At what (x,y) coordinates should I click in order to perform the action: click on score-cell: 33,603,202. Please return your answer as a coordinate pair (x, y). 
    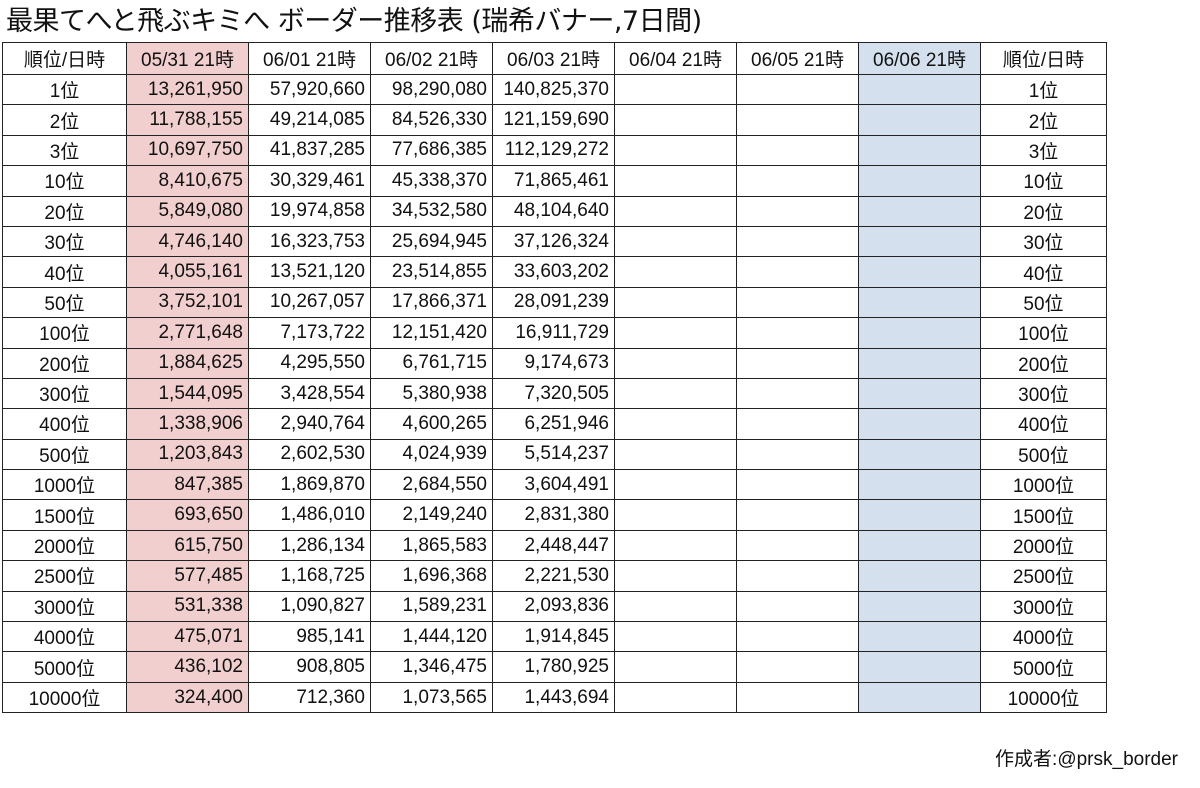
    Looking at the image, I should click on (553, 272).